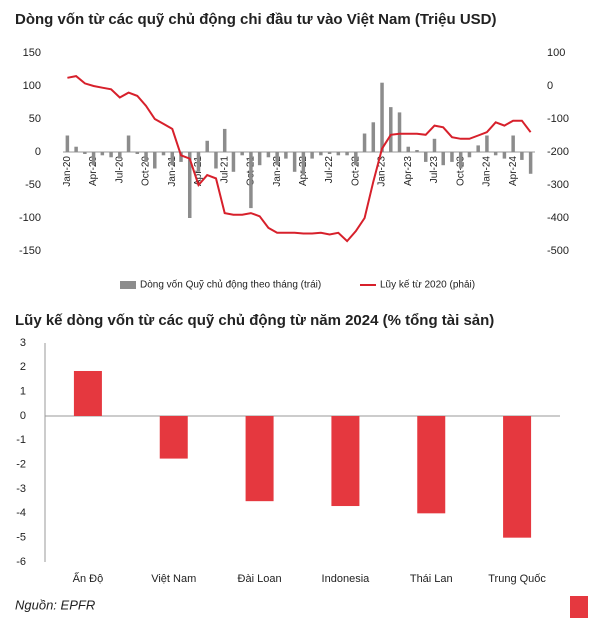  Describe the element at coordinates (21, 489) in the screenshot. I see `y-tick-label: -3` at that location.